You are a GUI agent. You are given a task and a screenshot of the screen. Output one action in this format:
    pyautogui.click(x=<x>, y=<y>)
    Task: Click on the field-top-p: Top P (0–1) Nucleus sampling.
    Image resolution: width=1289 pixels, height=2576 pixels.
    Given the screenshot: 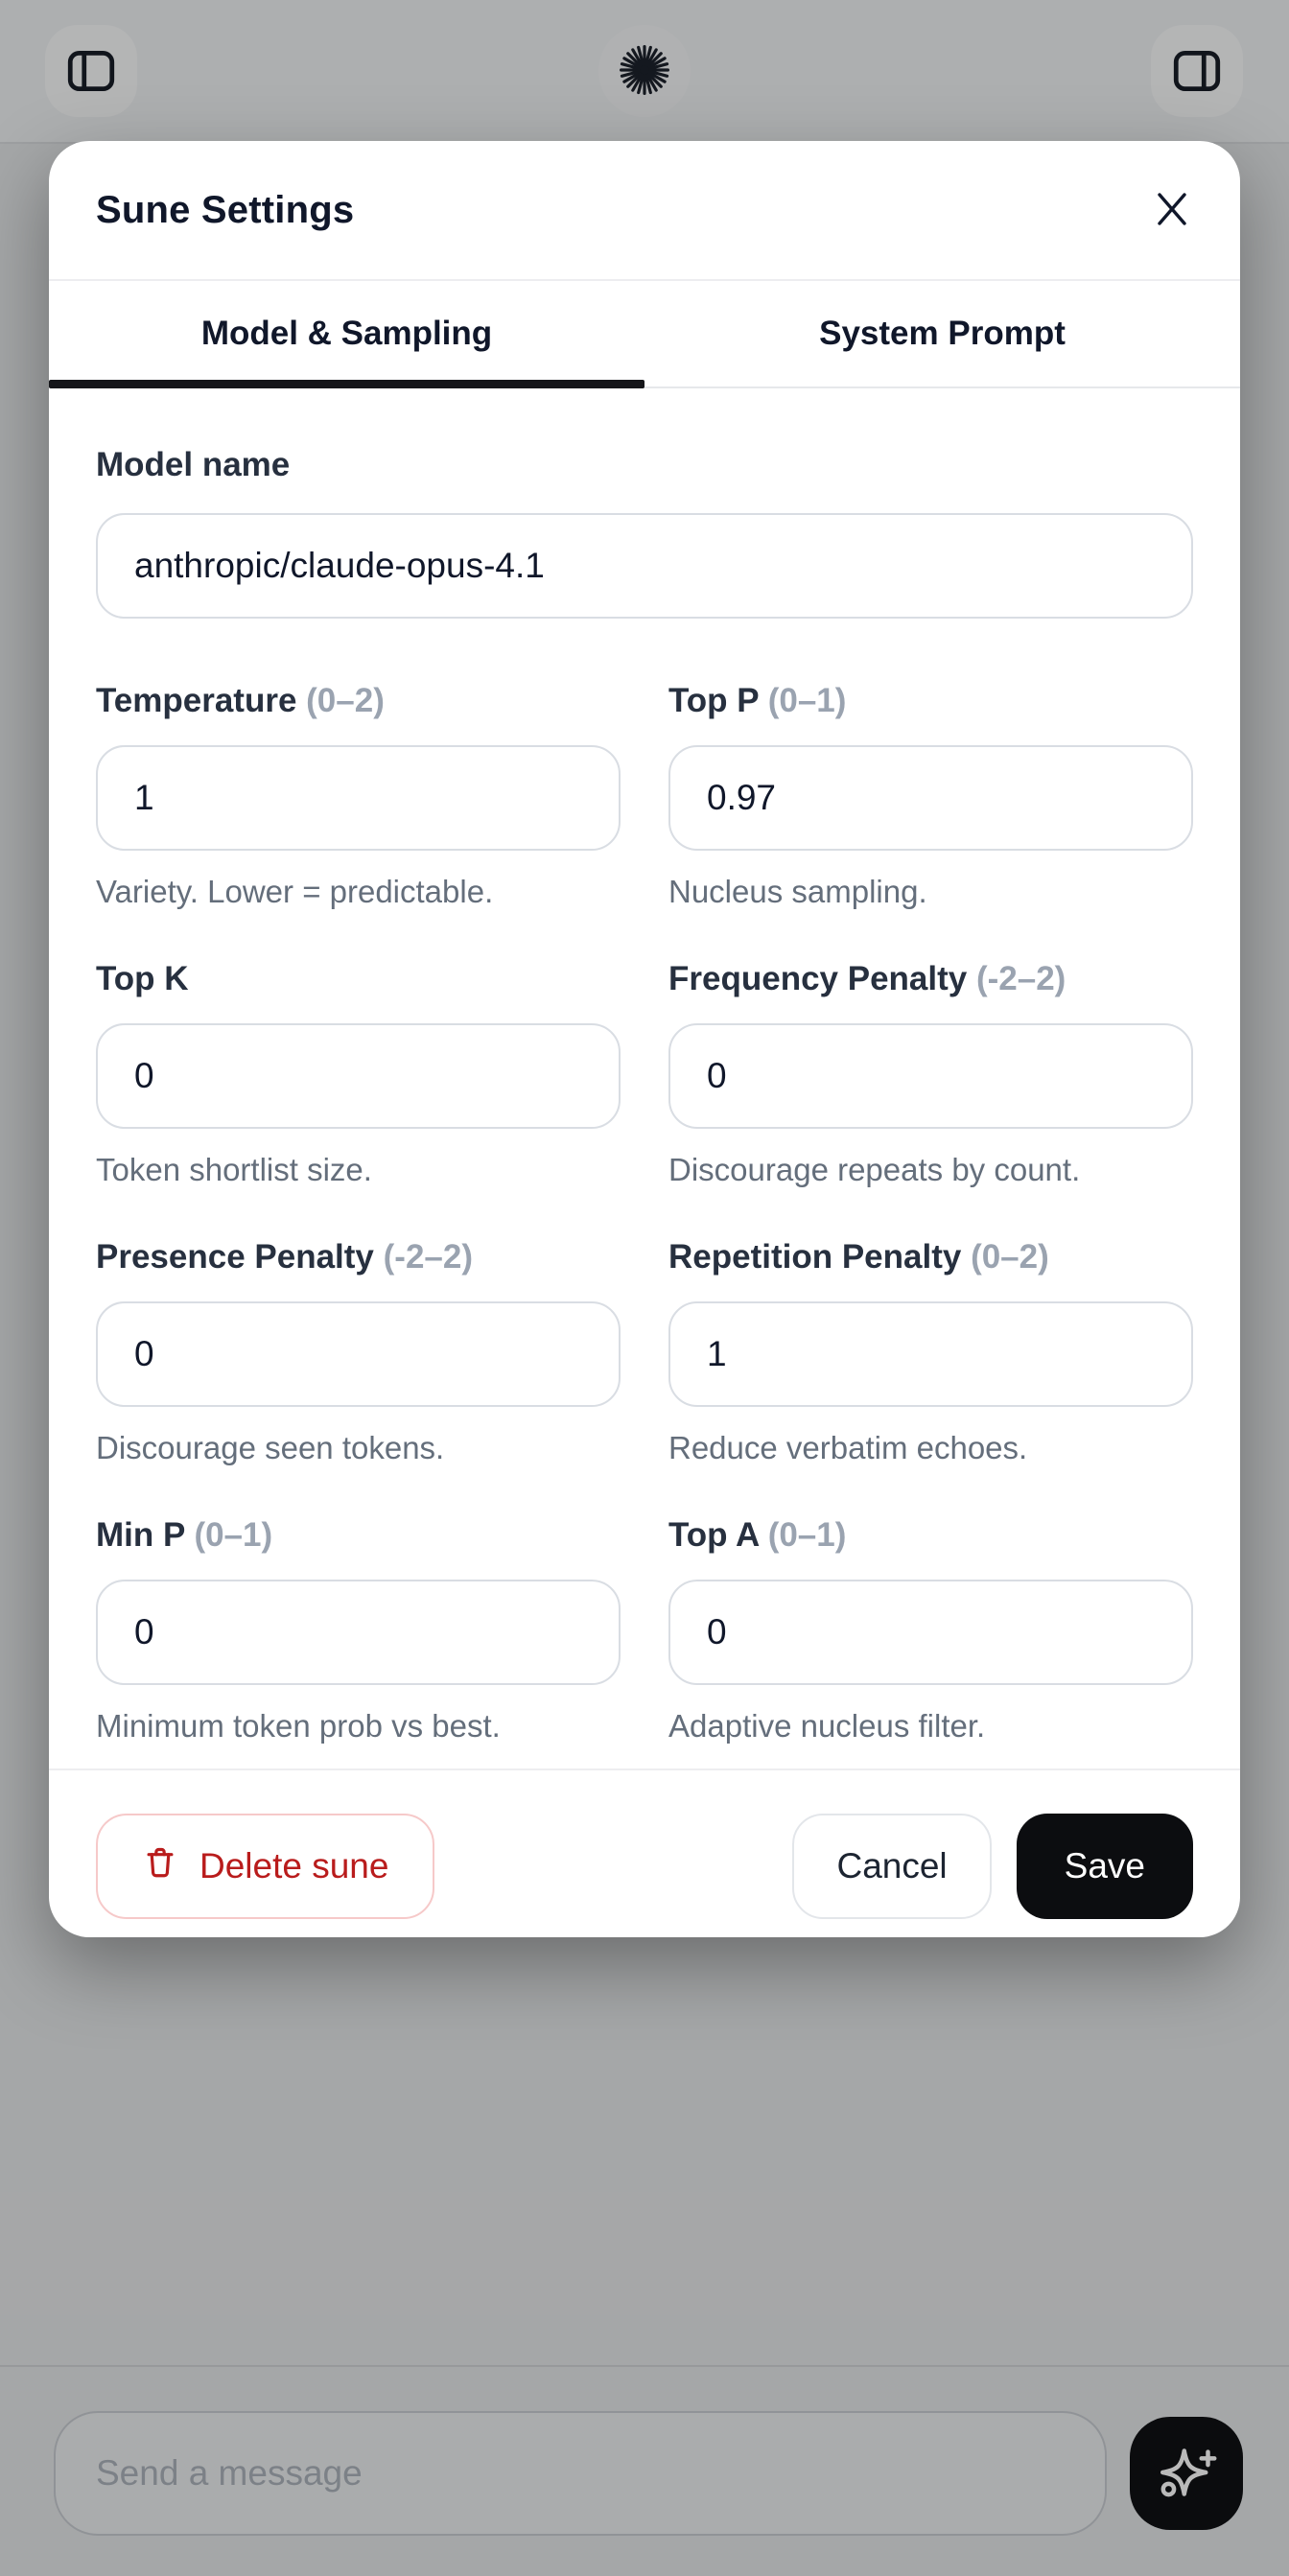 What is the action you would take?
    pyautogui.click(x=930, y=796)
    